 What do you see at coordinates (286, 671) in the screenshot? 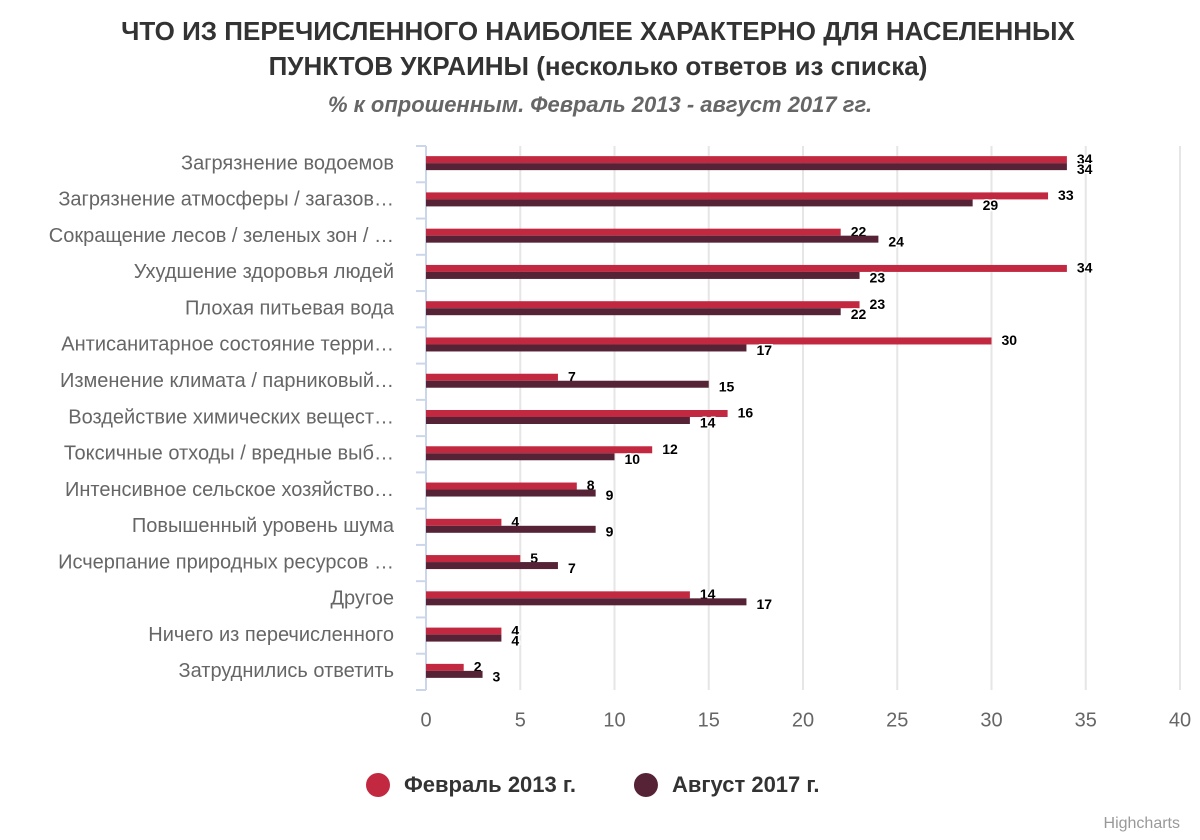
I see `y-tick-label: Затруднились ответить` at bounding box center [286, 671].